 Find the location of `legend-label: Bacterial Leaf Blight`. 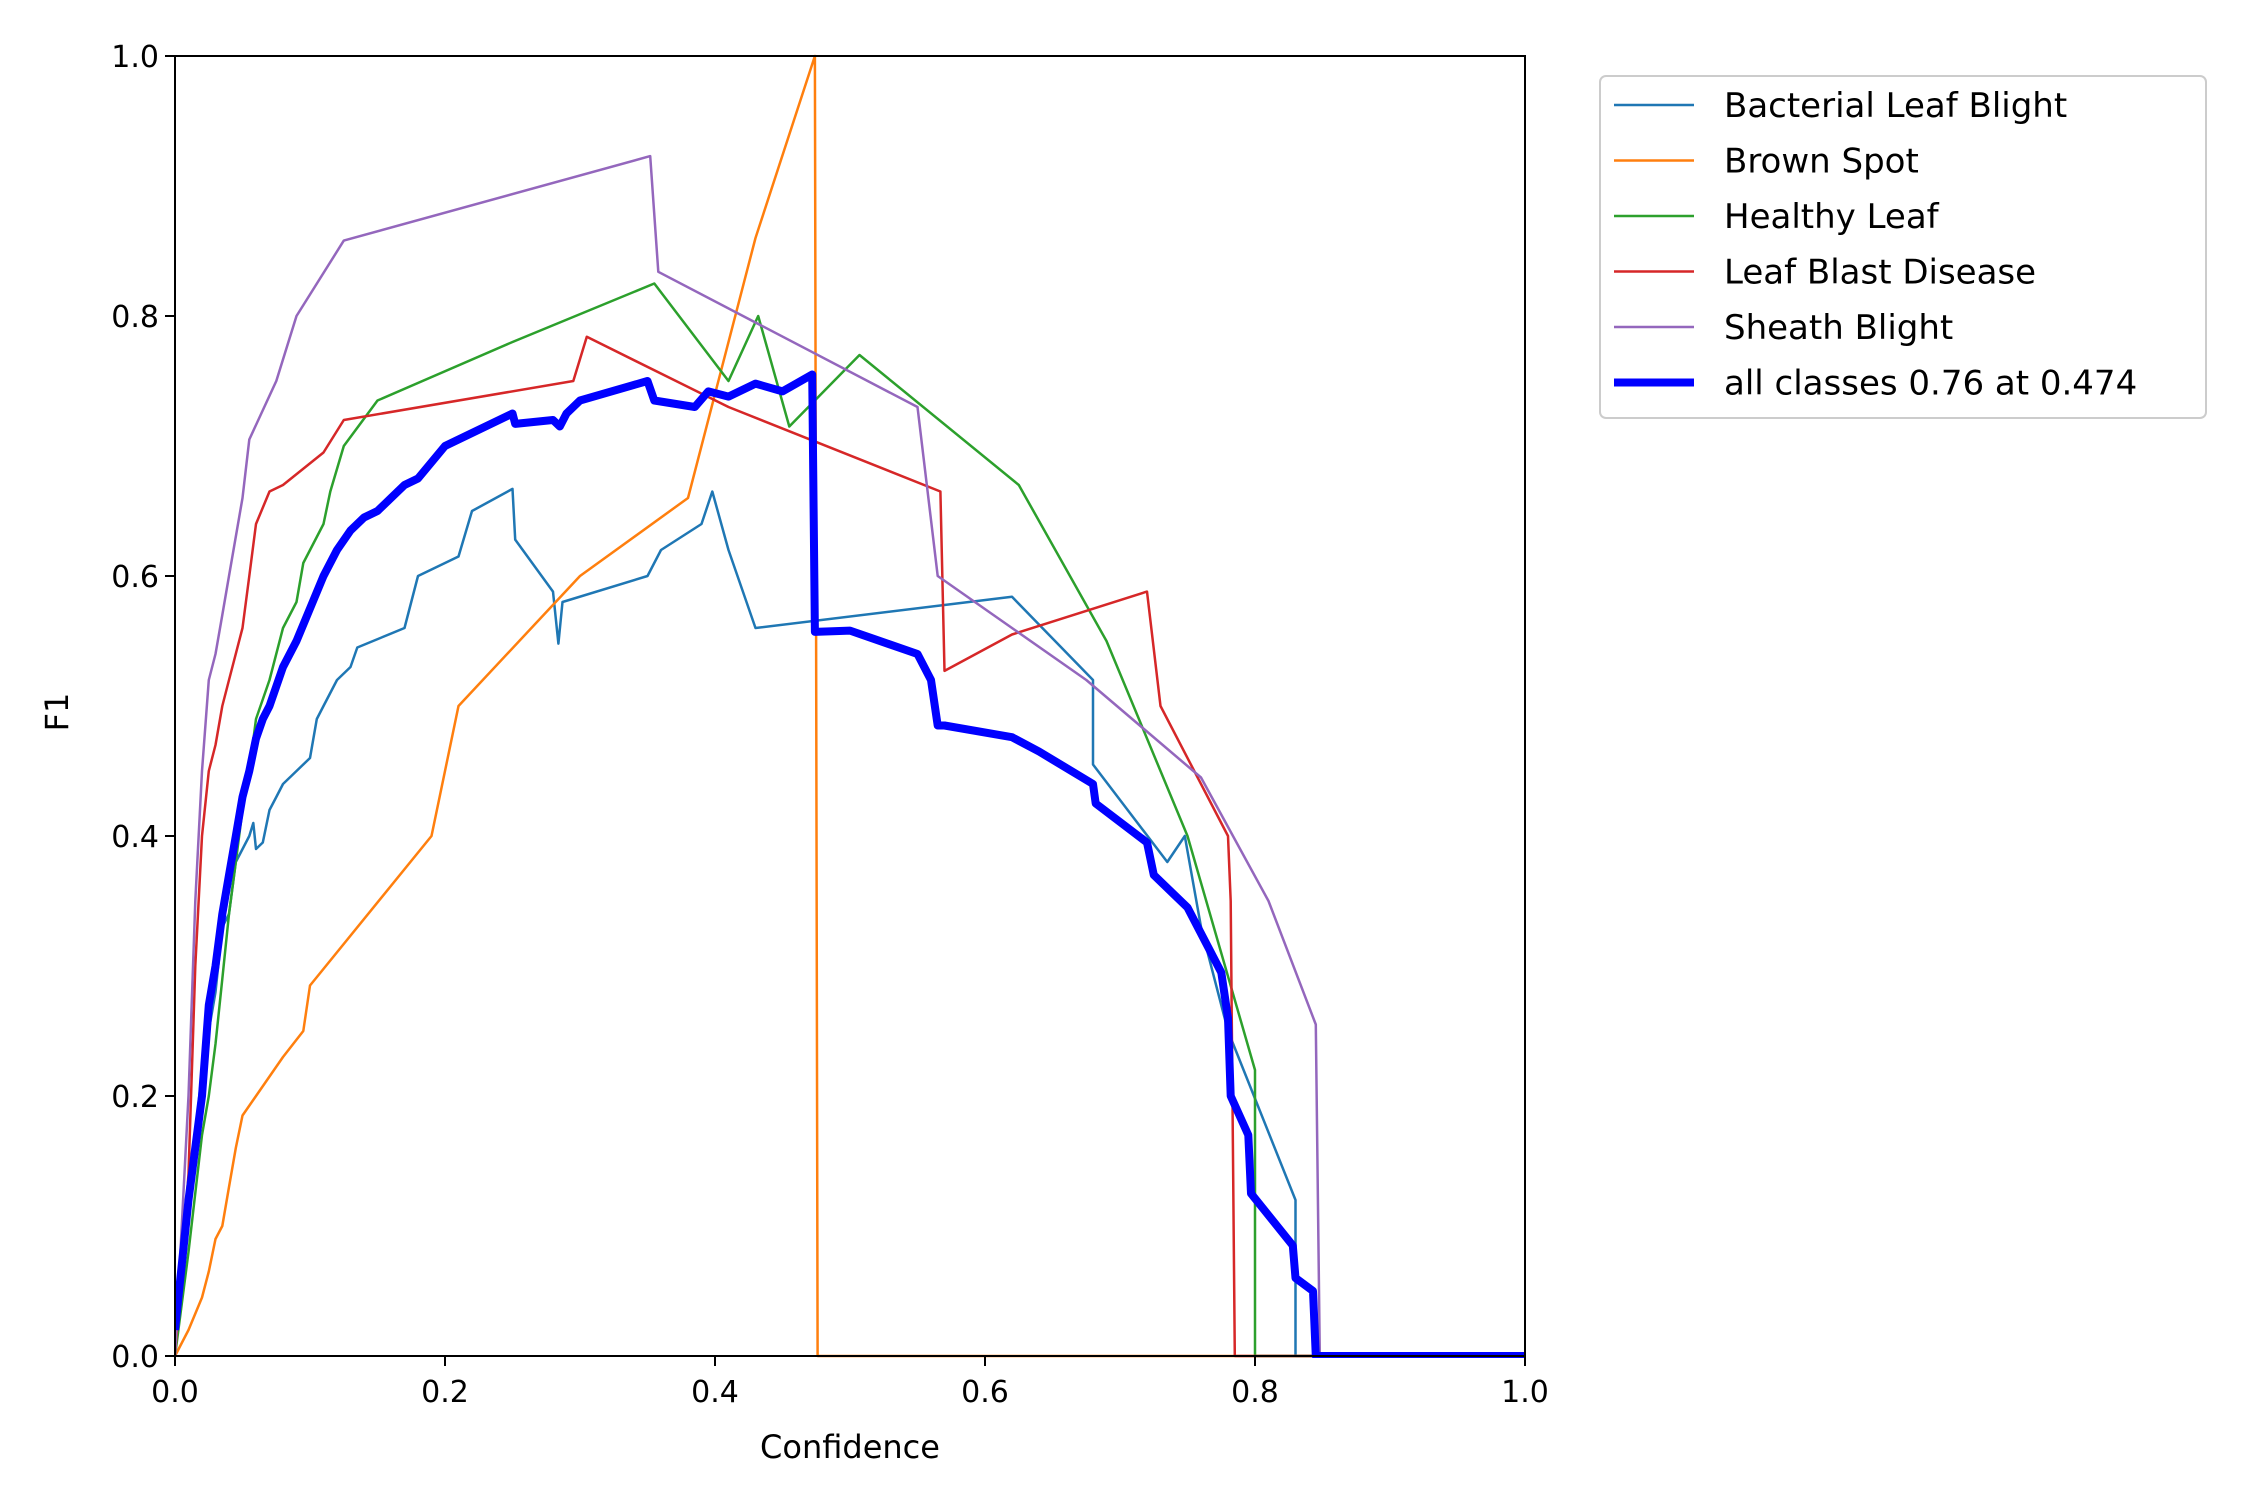

legend-label: Bacterial Leaf Blight is located at coordinates (1895, 106).